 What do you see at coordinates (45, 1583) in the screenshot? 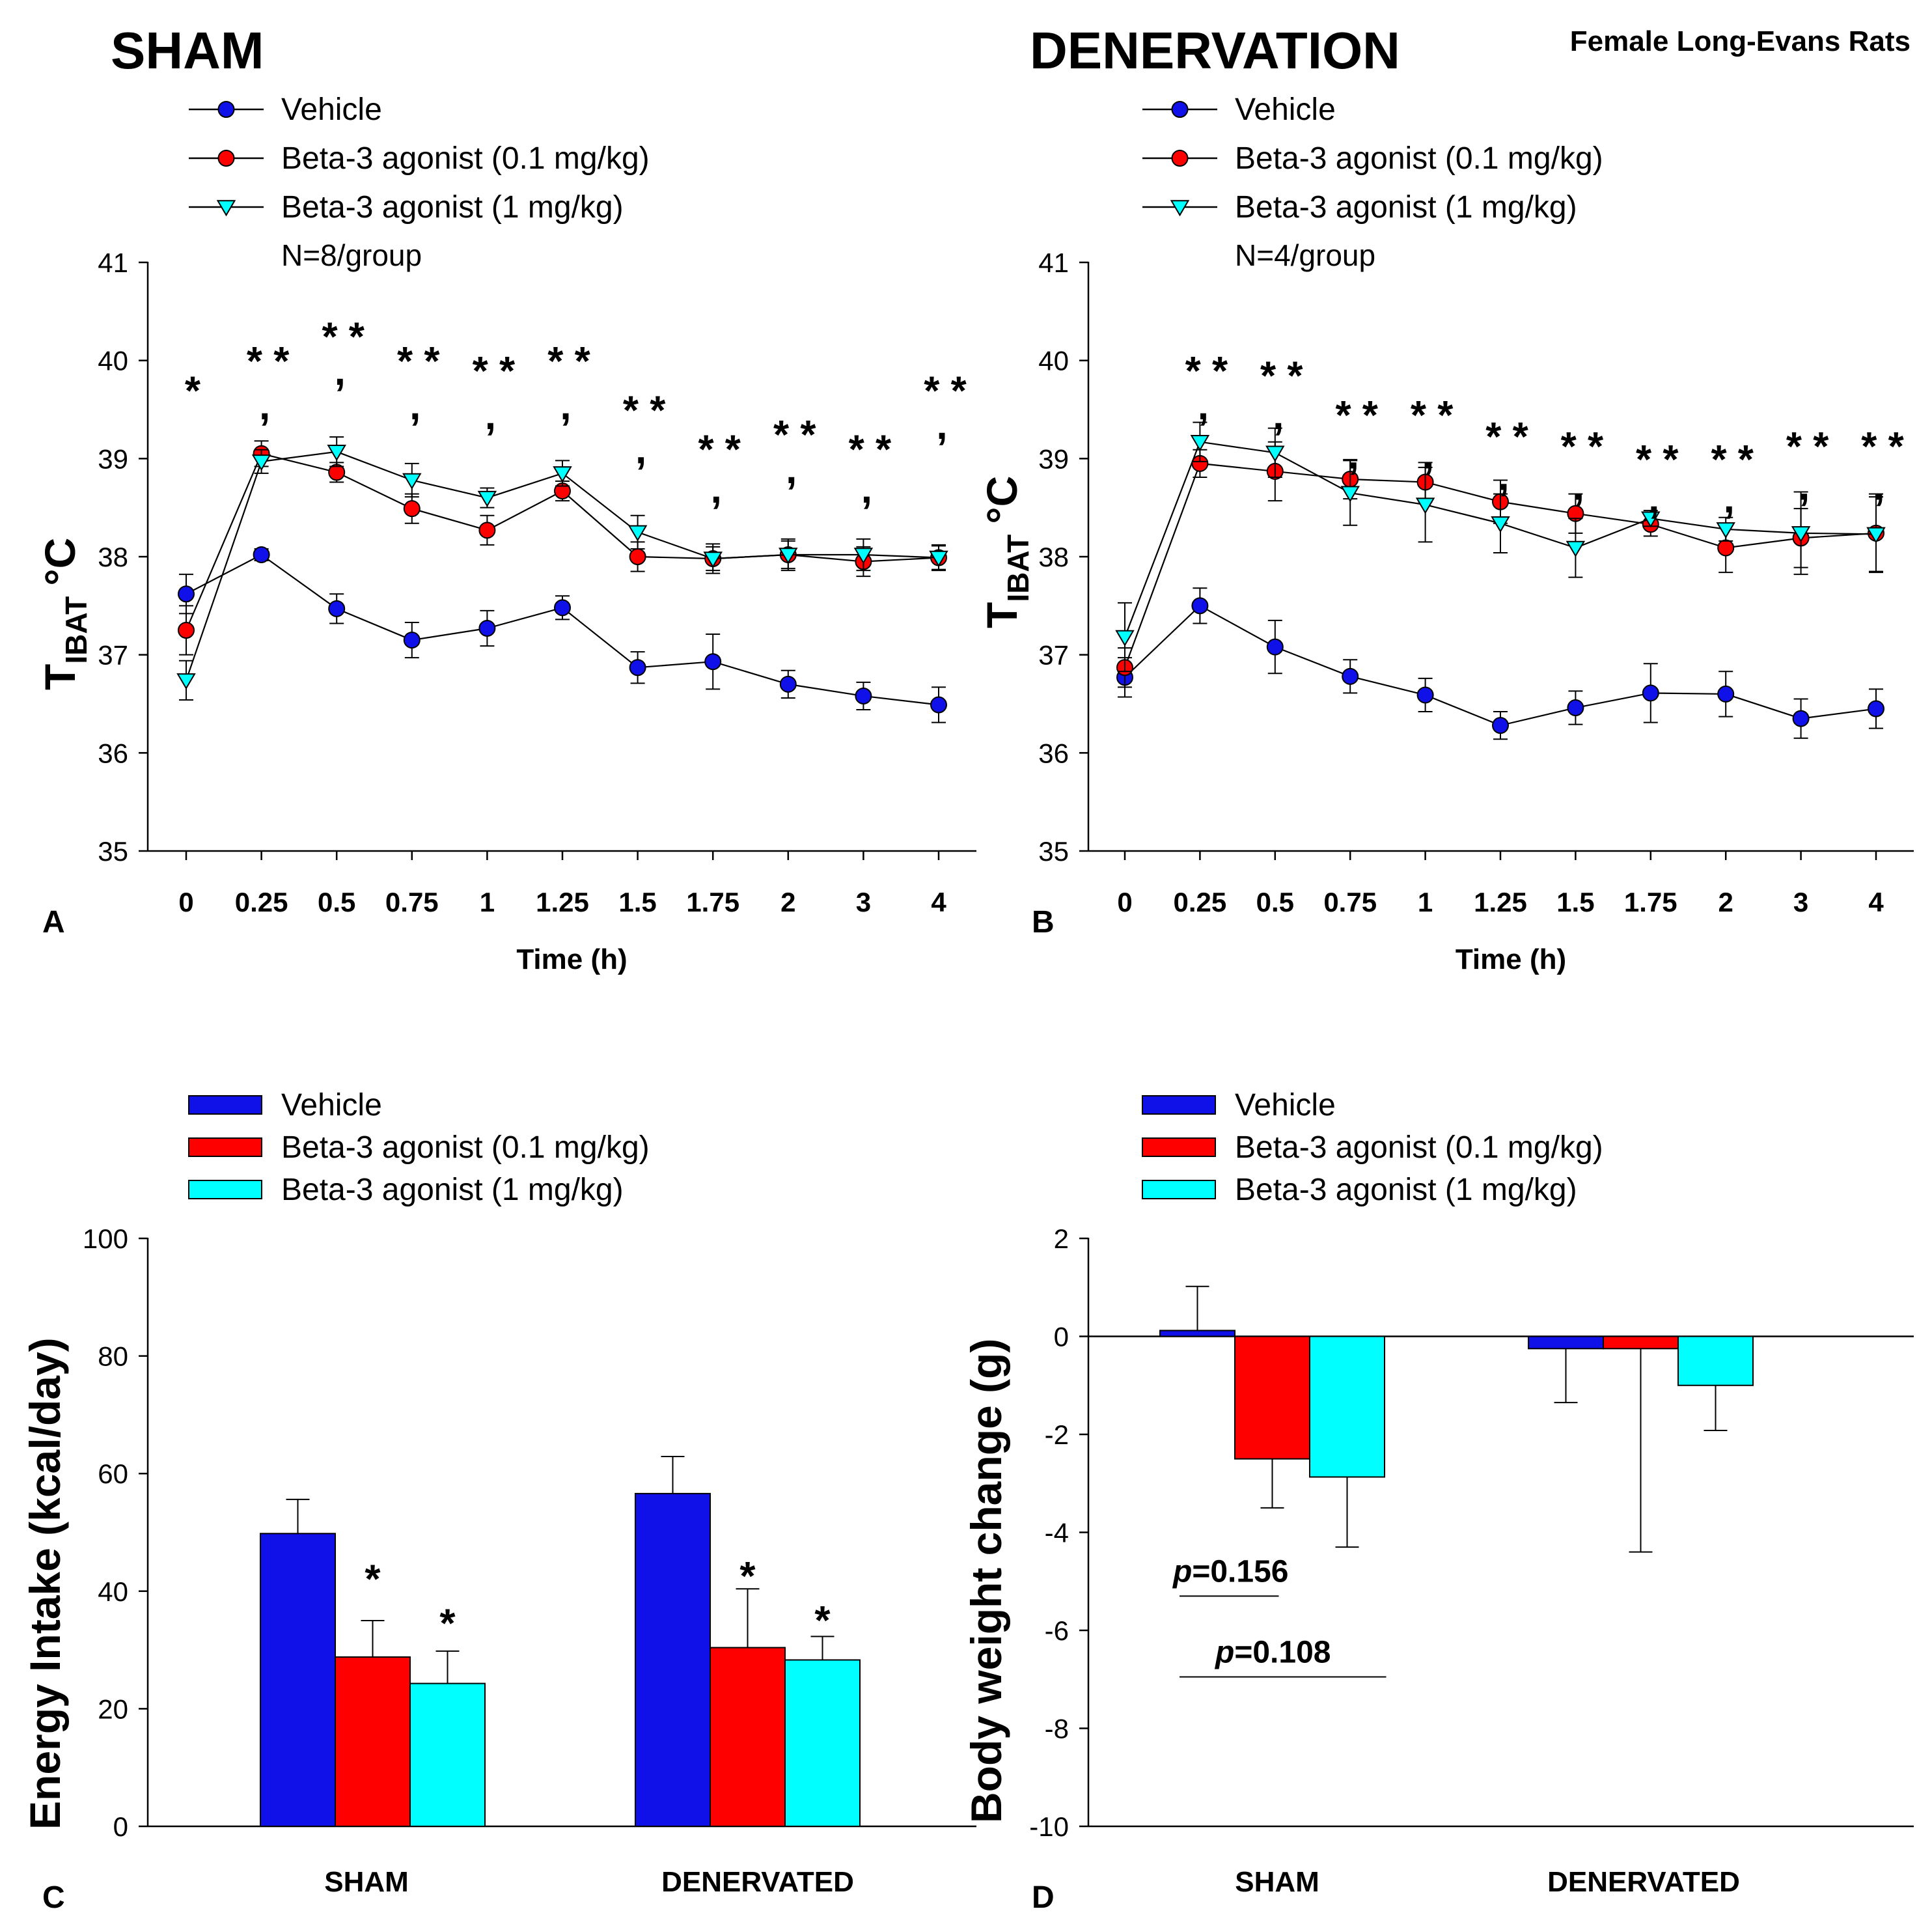
I see `y-axis-title: Energy Intake (kcal/day)` at bounding box center [45, 1583].